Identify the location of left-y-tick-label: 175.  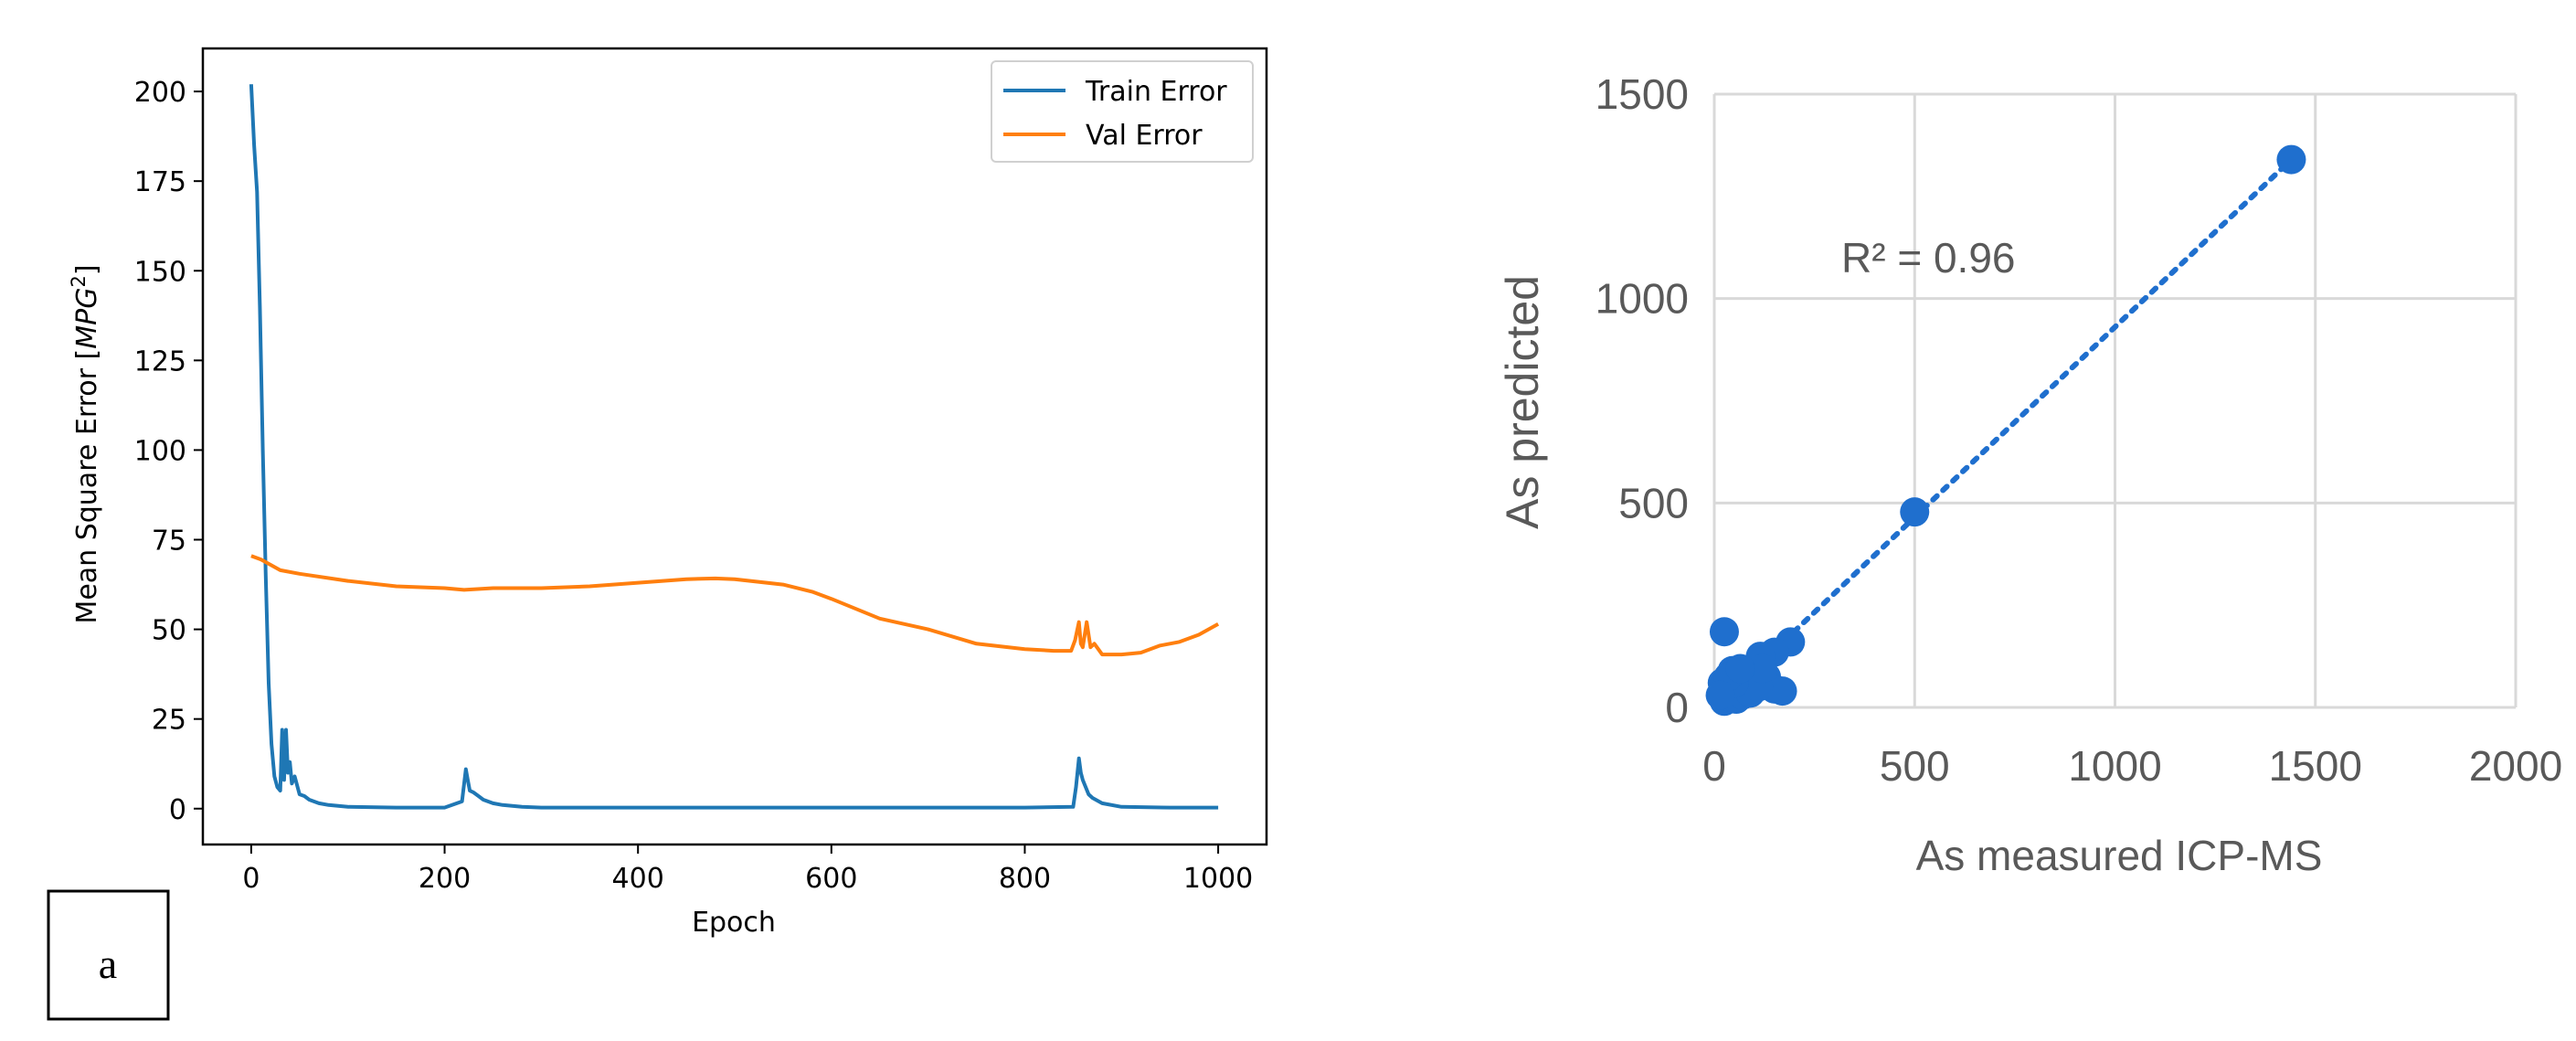
(160, 182).